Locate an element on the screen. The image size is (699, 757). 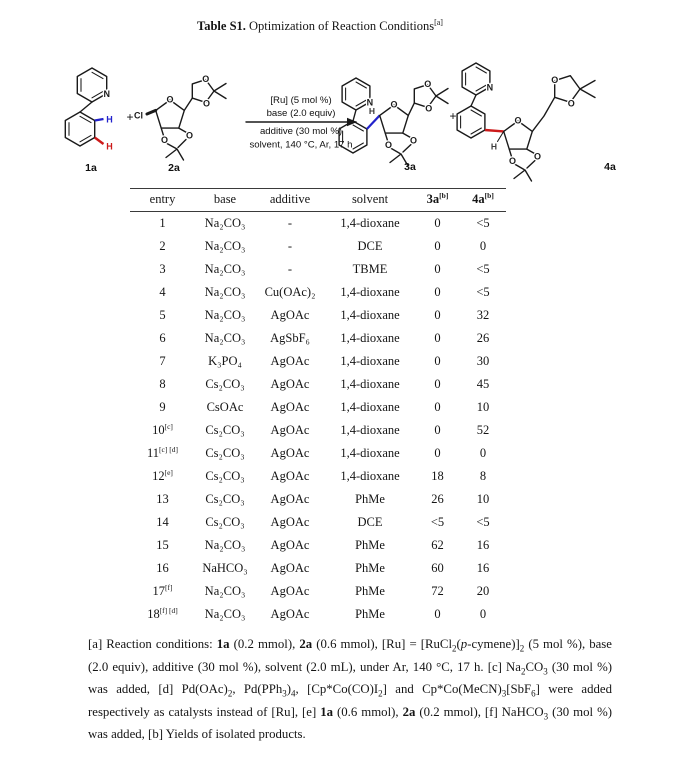
table-row: 15 Na₂CO₃ AgOAc PhMe 62 16 is located at coordinates (318, 545).